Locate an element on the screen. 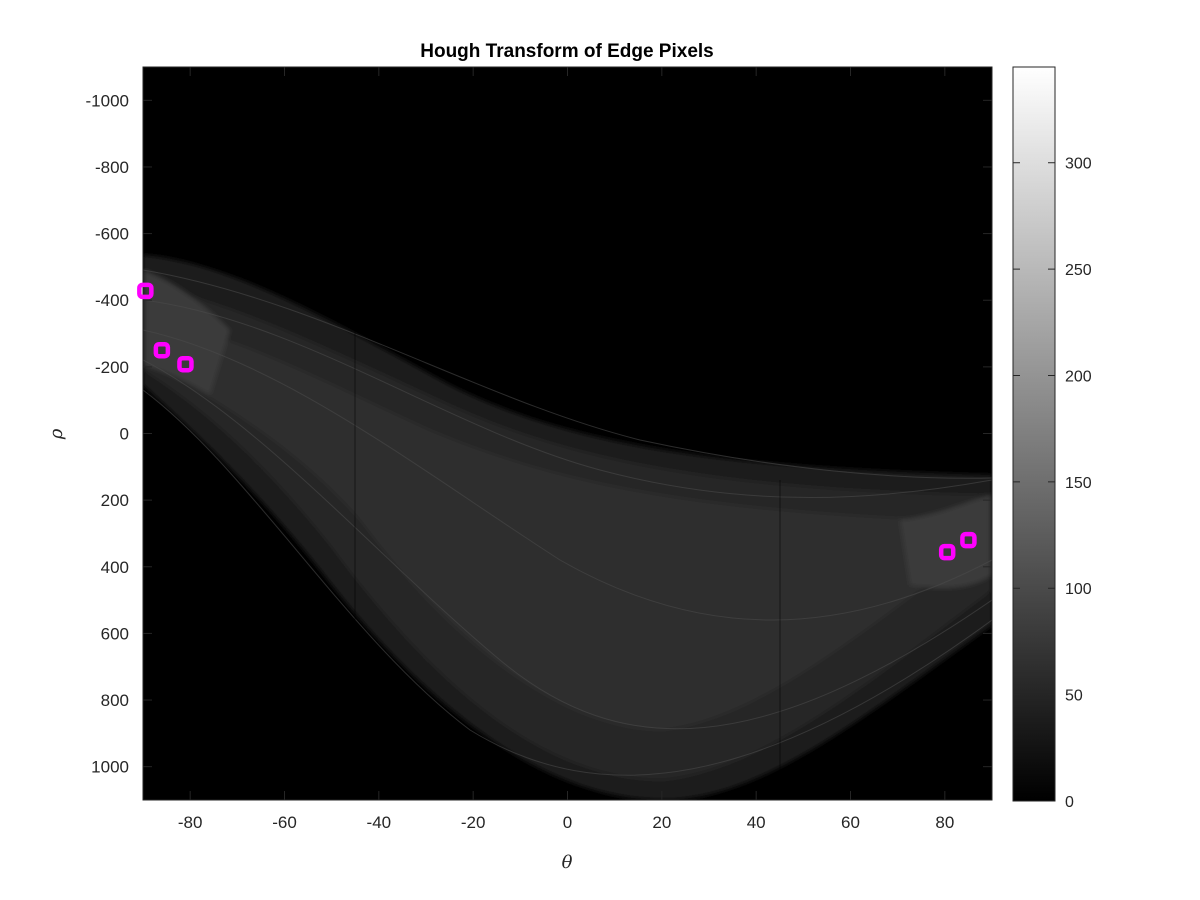 This screenshot has width=1200, height=900. x-tick-label: 40 is located at coordinates (756, 822).